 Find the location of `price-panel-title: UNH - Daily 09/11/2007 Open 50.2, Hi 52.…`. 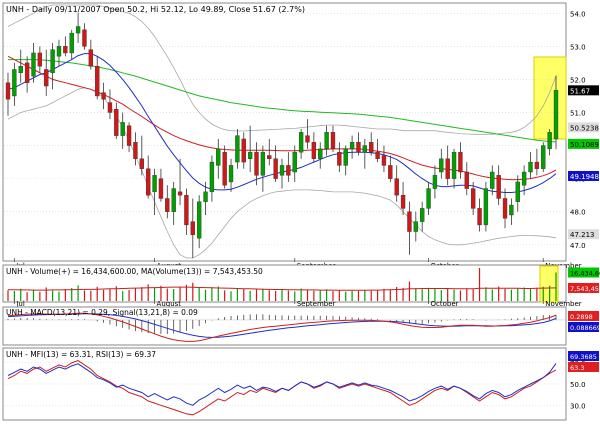

price-panel-title: UNH - Daily 09/11/2007 Open 50.2, Hi 52.… is located at coordinates (155, 9).